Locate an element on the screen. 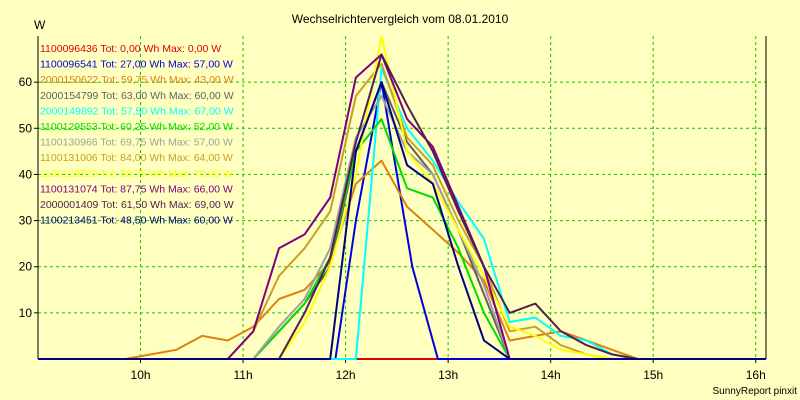 The image size is (800, 400). y-tick-label: 40 is located at coordinates (26, 174).